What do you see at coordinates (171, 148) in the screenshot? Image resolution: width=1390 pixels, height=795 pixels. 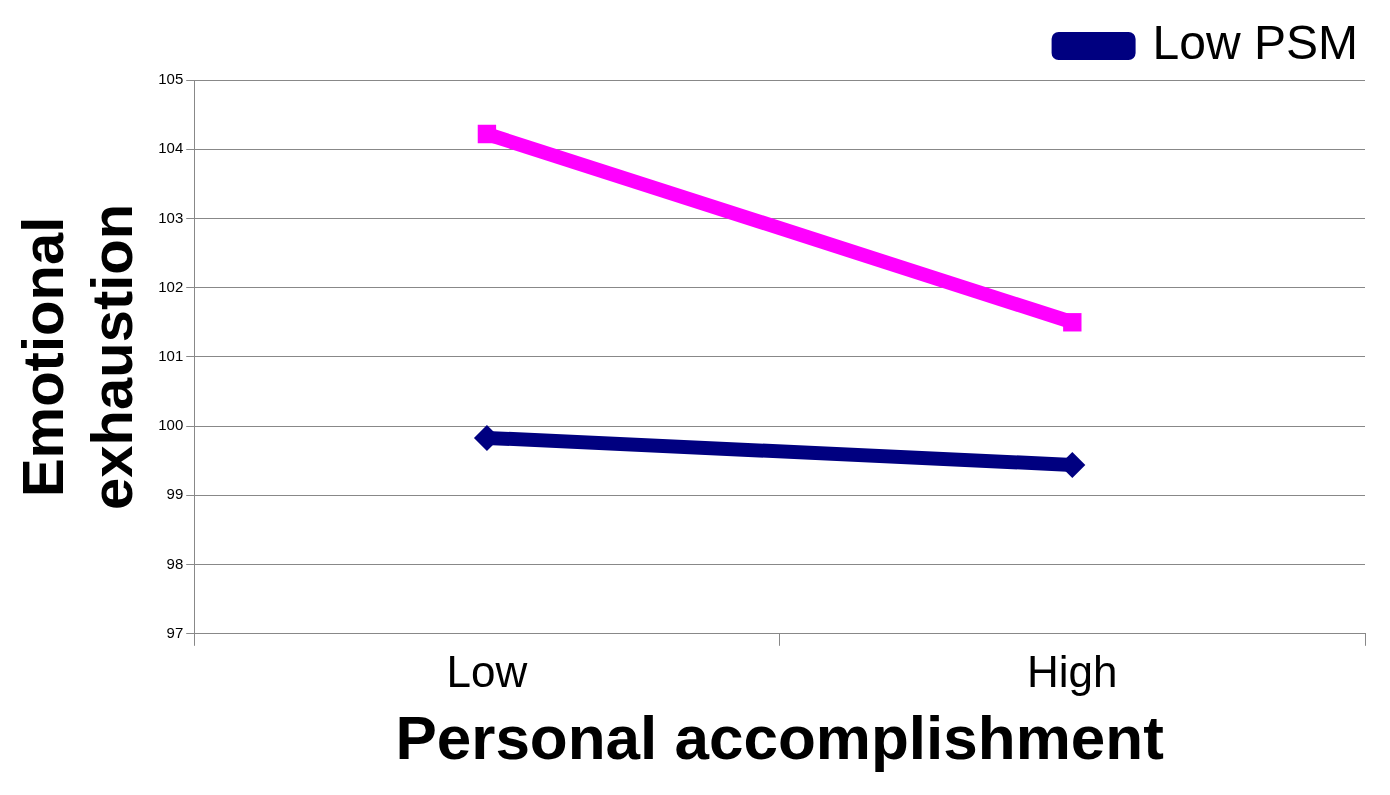 I see `y-tick-label: 104` at bounding box center [171, 148].